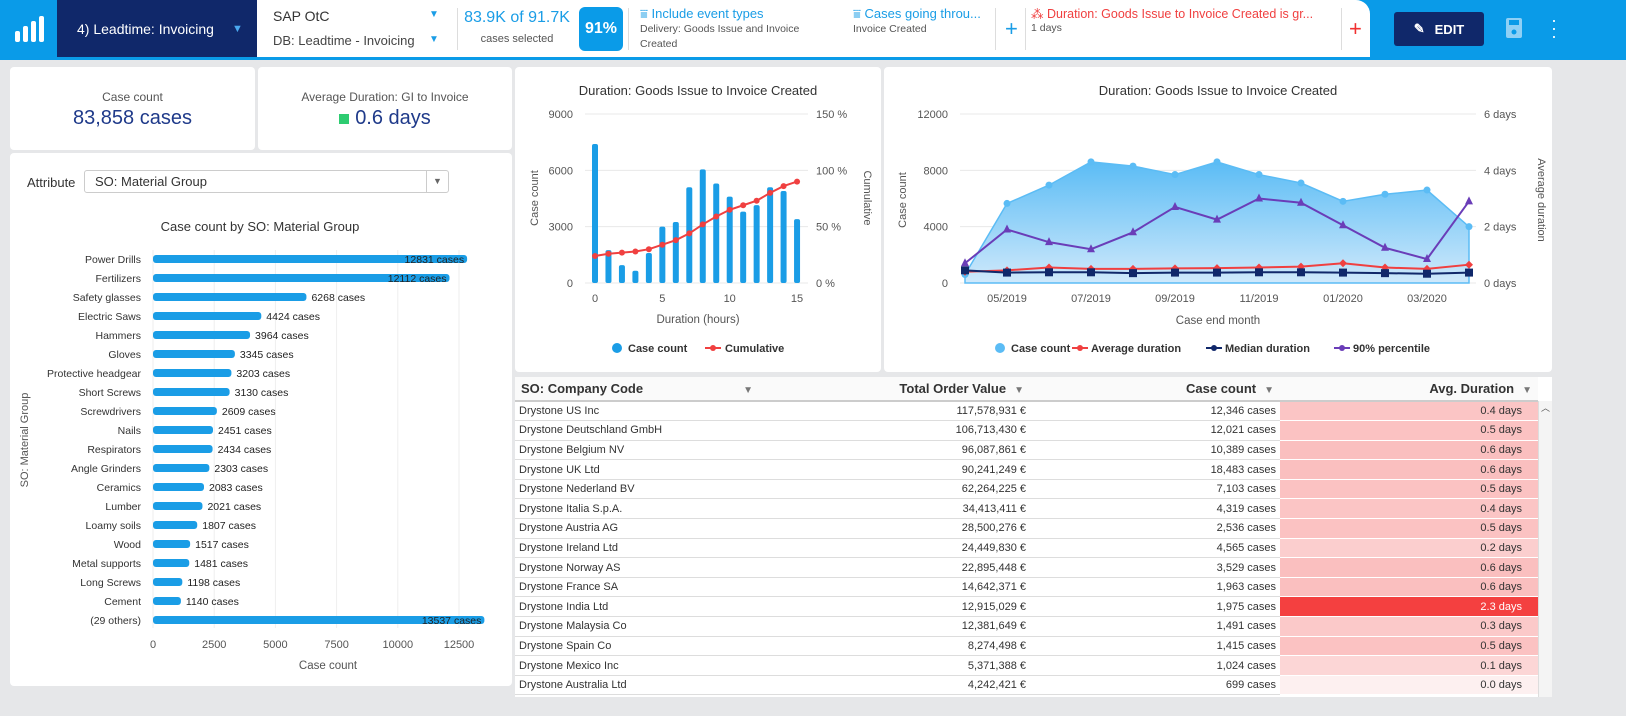  I want to click on dashboard-name: 4) Leadtime: Invoicing, so click(145, 28).